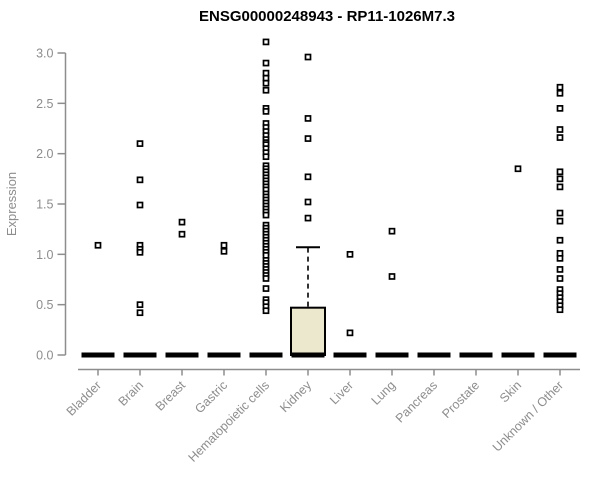 The height and width of the screenshot is (500, 600). Describe the element at coordinates (528, 416) in the screenshot. I see `x-category-label: Unknown / Other` at that location.